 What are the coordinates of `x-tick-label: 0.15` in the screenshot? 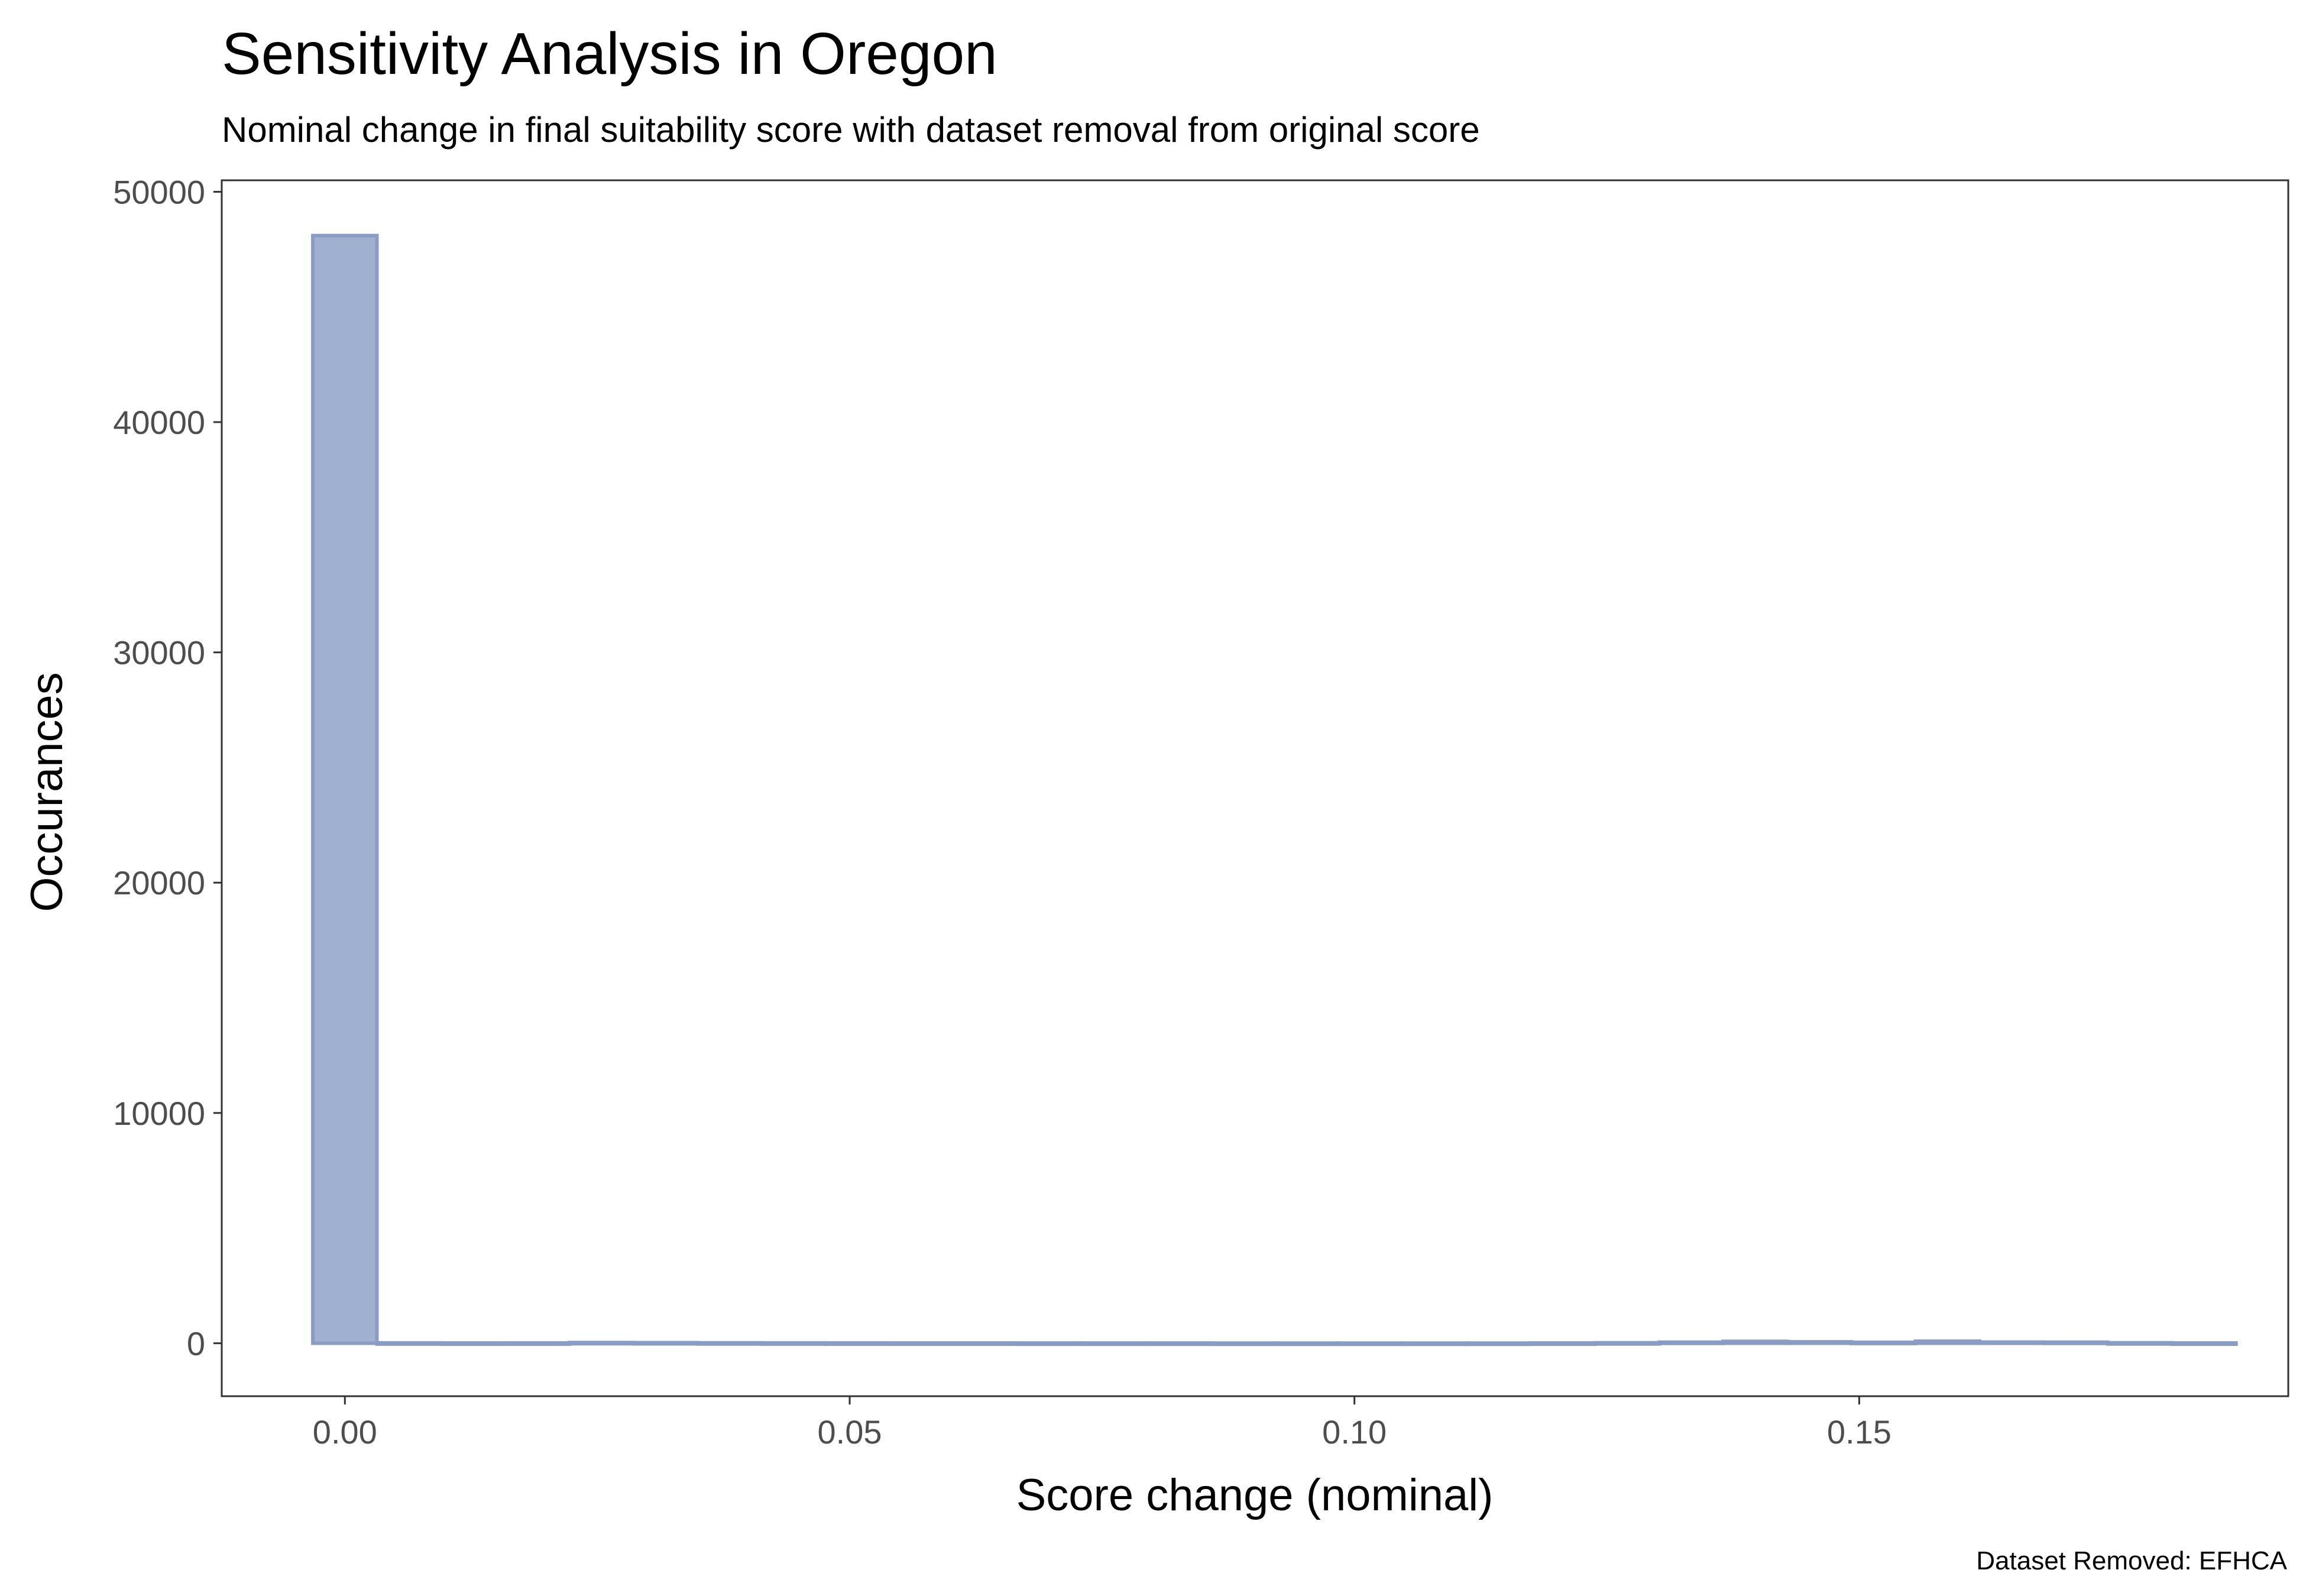 It's located at (1859, 1432).